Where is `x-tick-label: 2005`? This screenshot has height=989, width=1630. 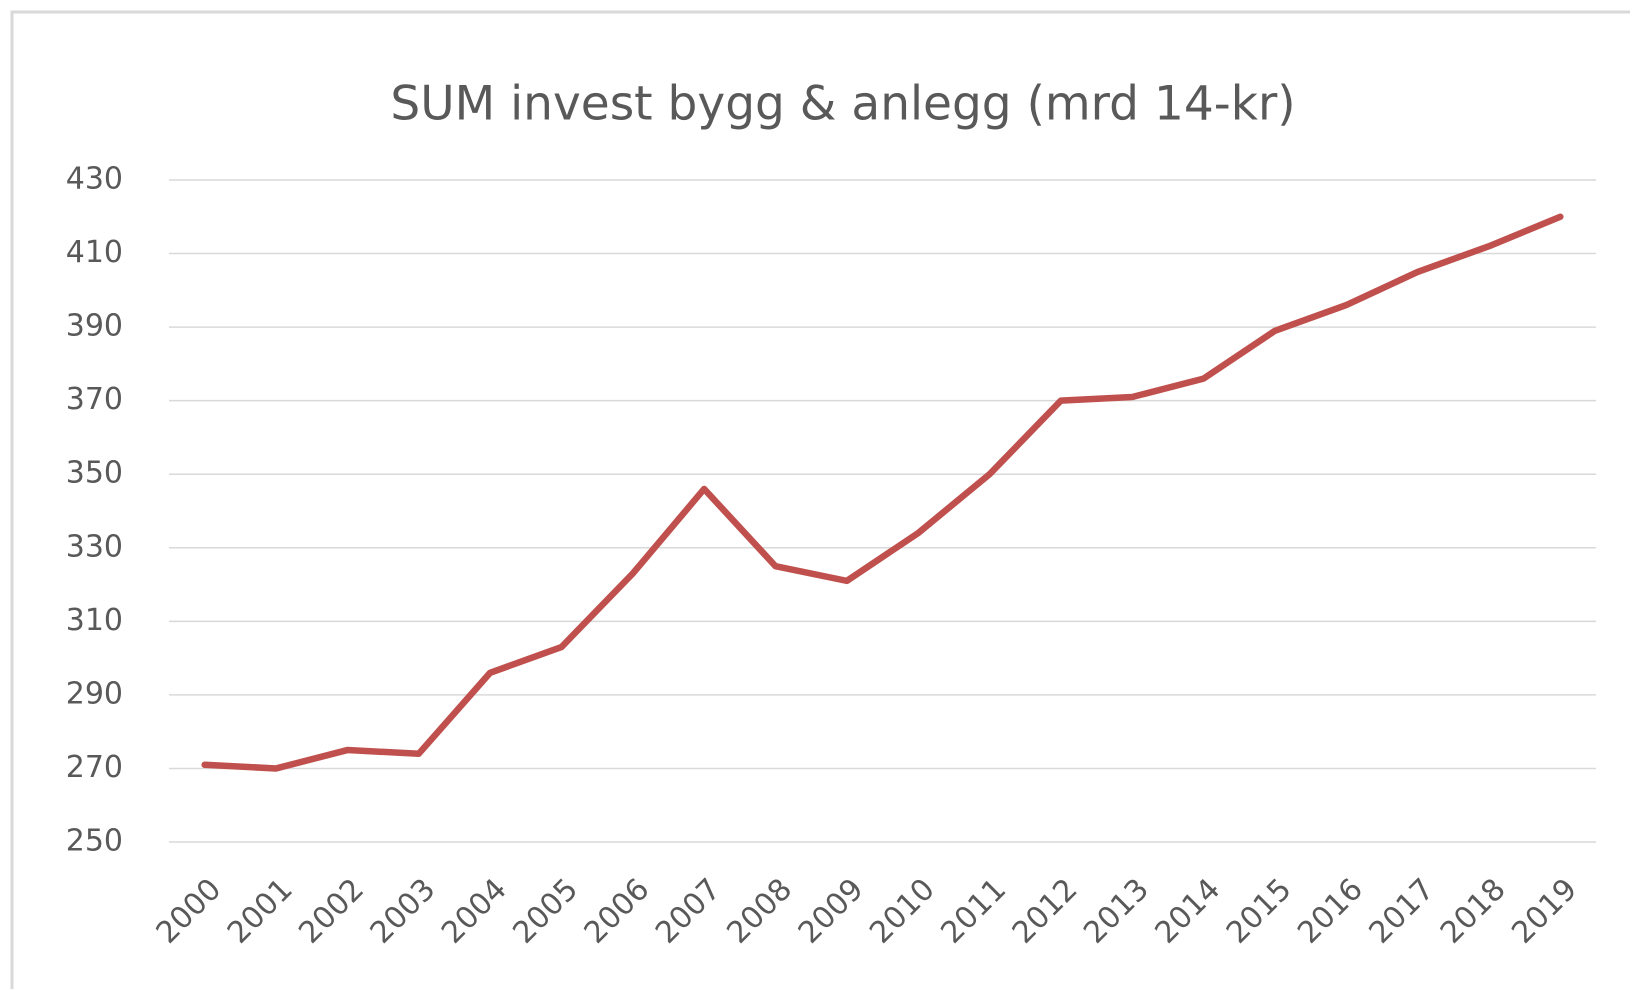
x-tick-label: 2005 is located at coordinates (545, 911).